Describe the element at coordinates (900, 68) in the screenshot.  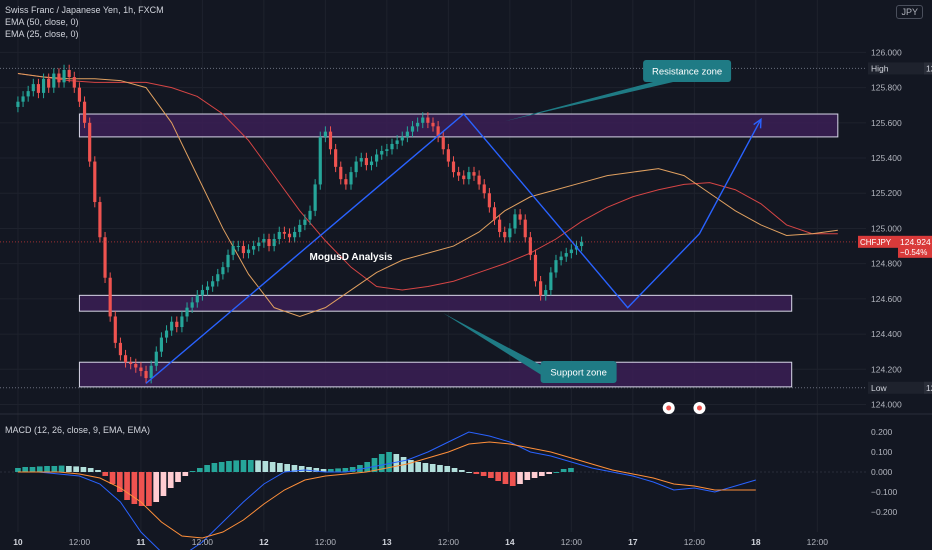
I see `high-tag` at that location.